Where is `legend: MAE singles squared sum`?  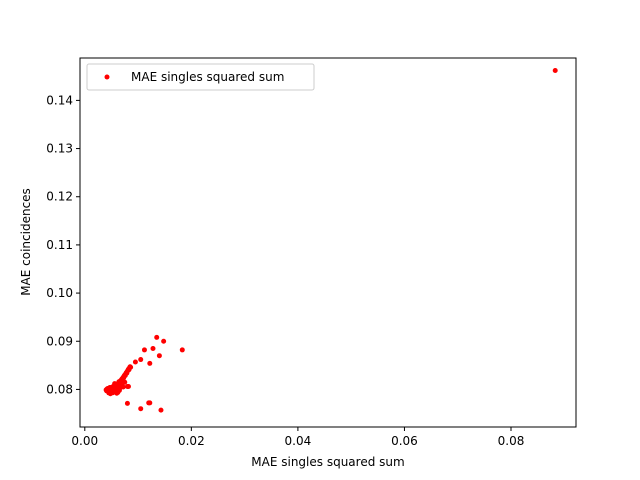 legend: MAE singles squared sum is located at coordinates (200, 77).